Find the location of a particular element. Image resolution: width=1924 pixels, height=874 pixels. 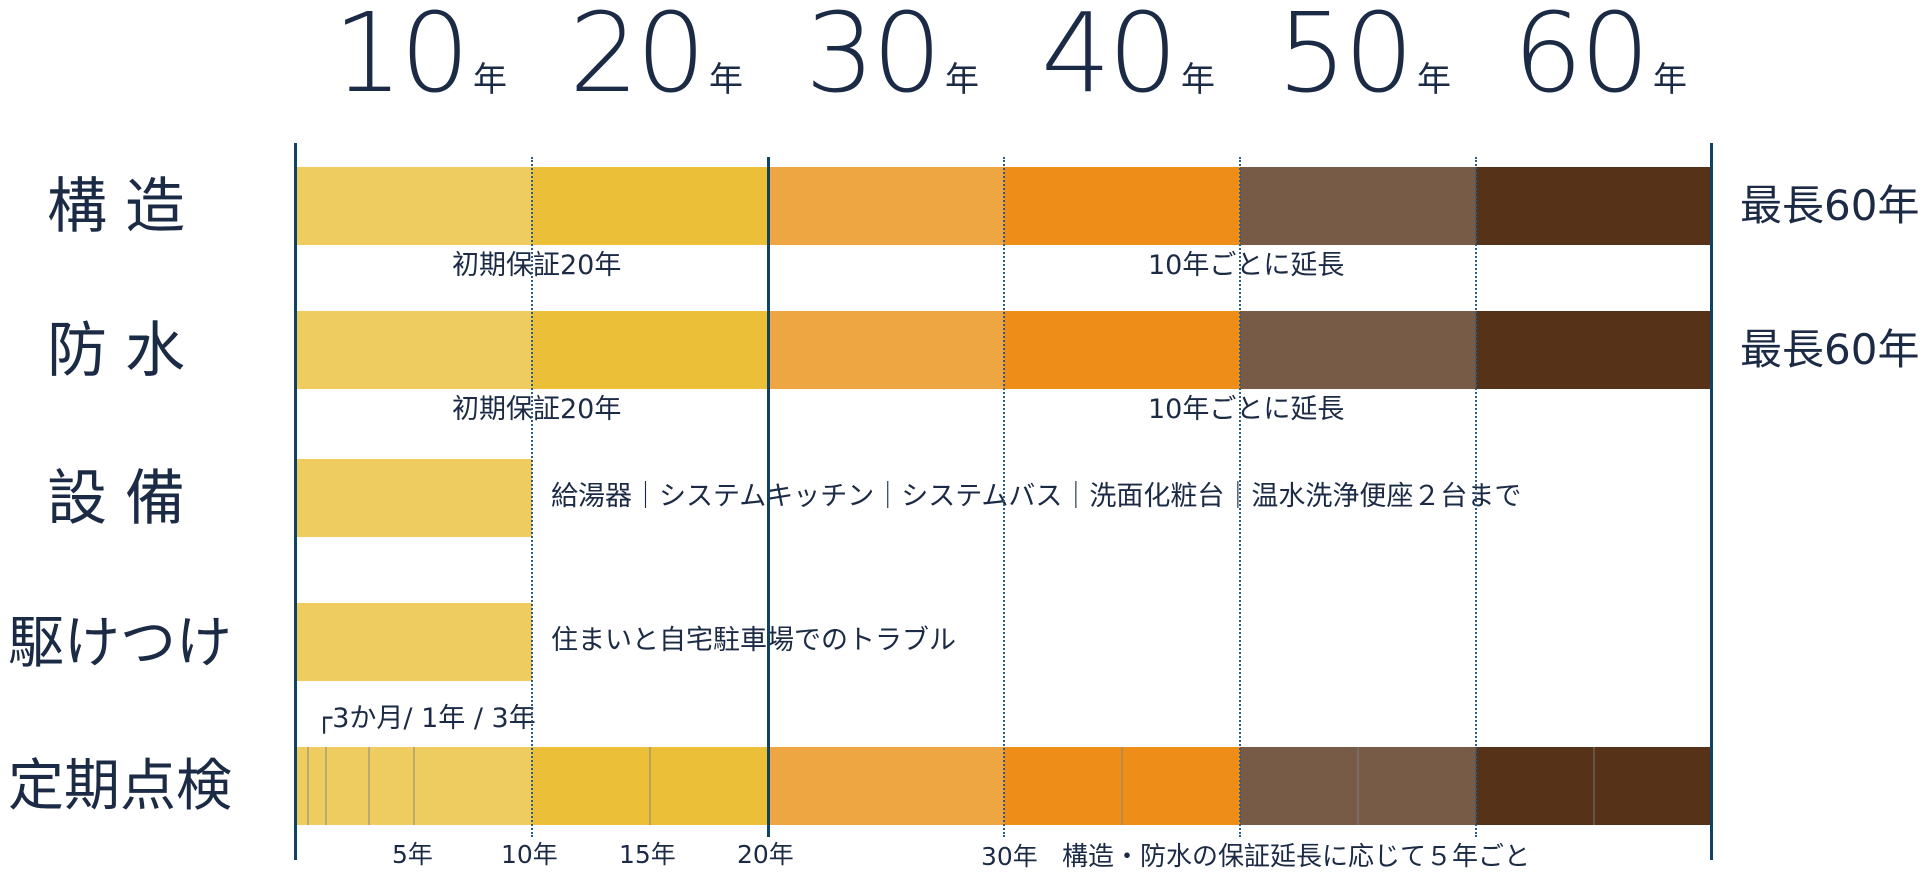

year-header-40: 40 年 is located at coordinates (1128, 54).